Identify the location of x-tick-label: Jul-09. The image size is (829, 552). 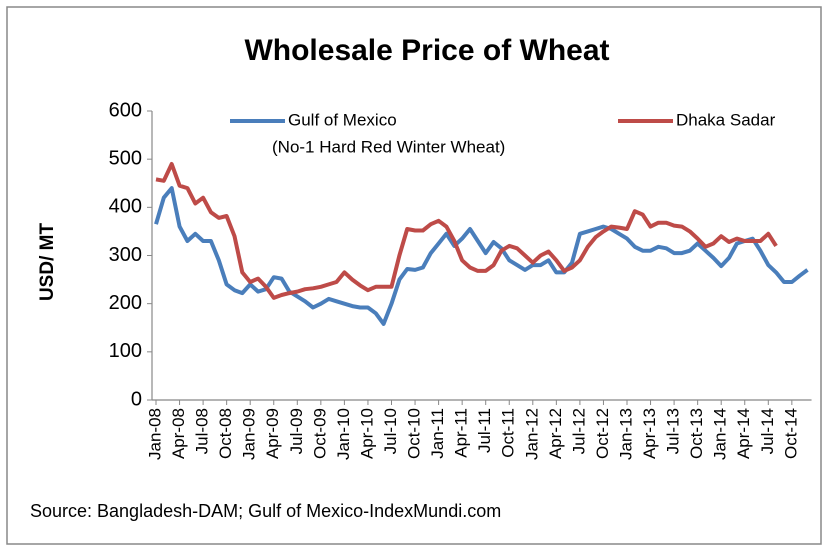
(296, 431).